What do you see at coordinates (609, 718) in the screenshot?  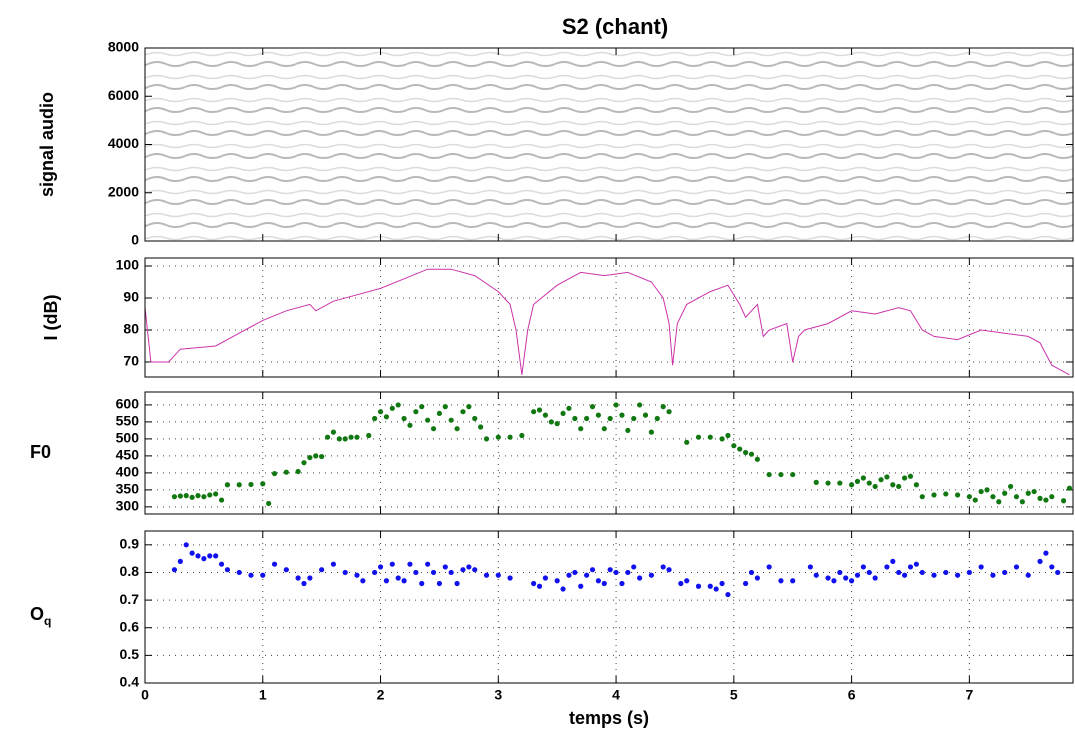 I see `x-axis-label: temps (s)` at bounding box center [609, 718].